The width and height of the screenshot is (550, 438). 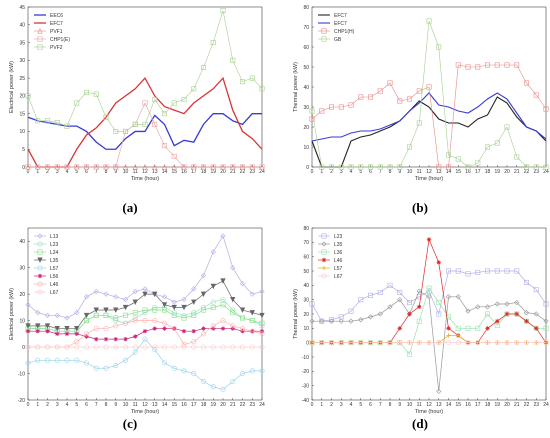 What do you see at coordinates (54, 277) in the screenshot?
I see `legend-label: L56` at bounding box center [54, 277].